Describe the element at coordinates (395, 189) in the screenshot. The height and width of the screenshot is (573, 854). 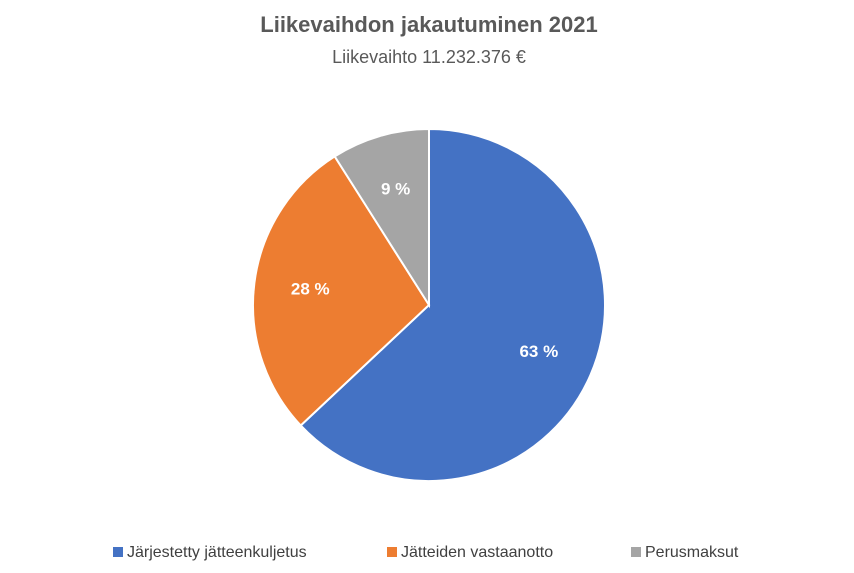
I see `slice-label: 9 %` at that location.